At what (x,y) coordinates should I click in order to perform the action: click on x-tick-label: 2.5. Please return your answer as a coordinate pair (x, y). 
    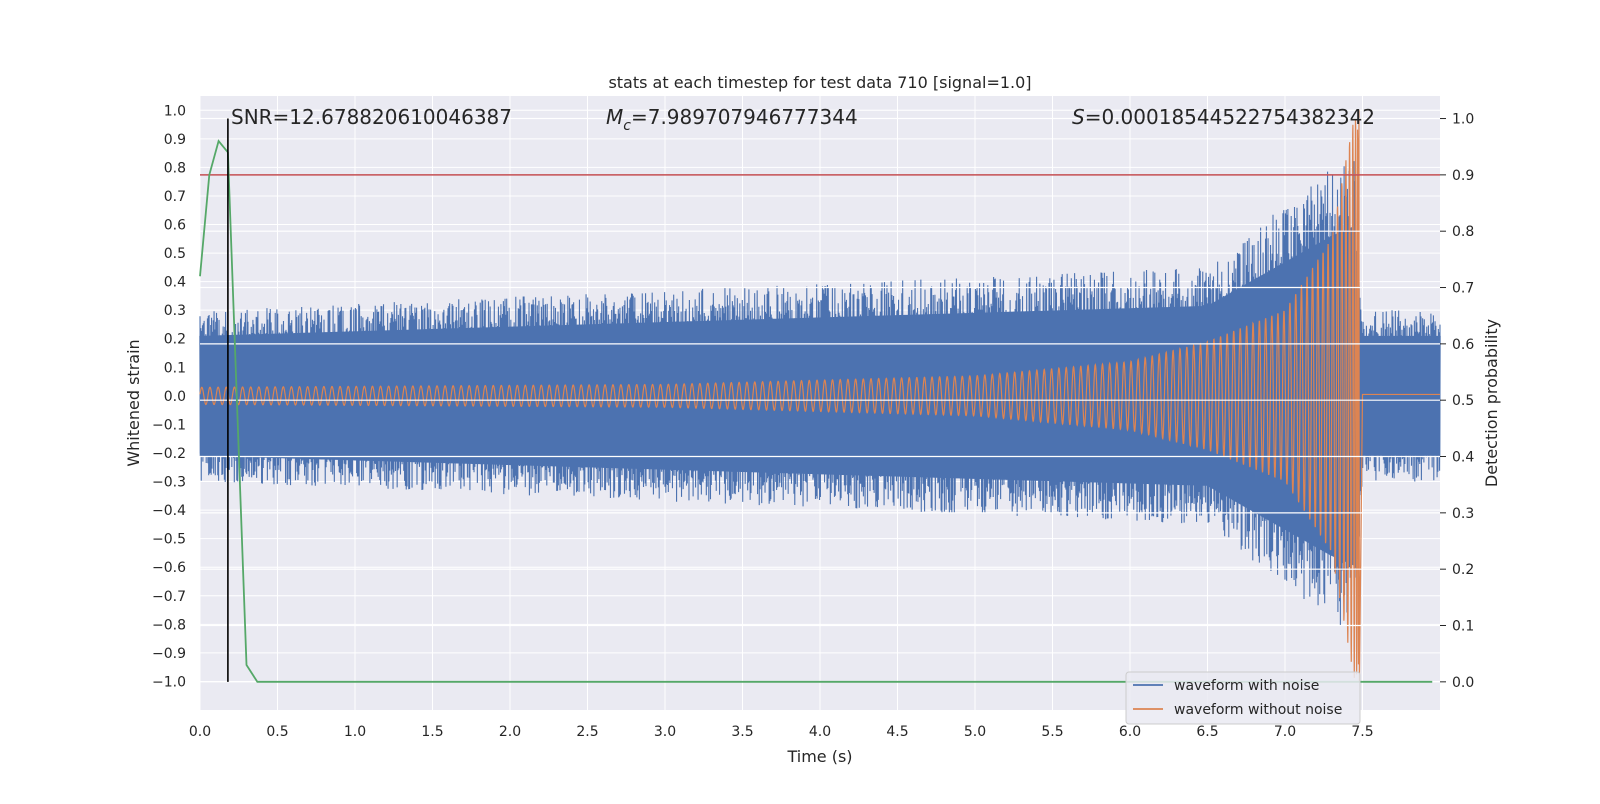
    Looking at the image, I should click on (587, 732).